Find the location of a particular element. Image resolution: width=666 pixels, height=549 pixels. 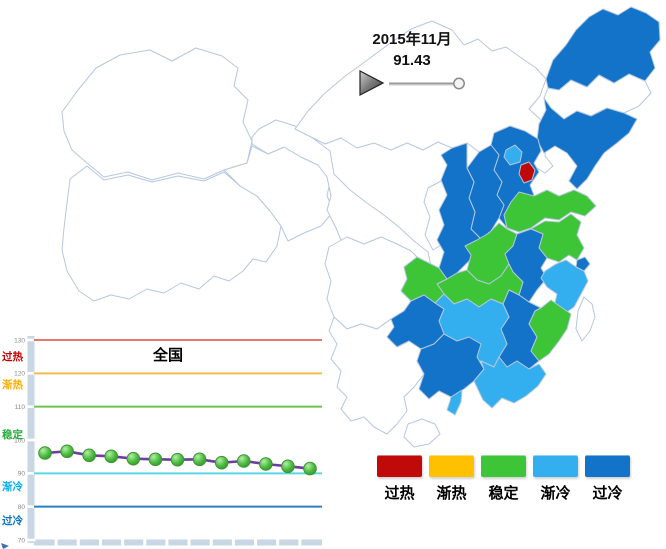

legend-swatch-overheat is located at coordinates (399, 466).